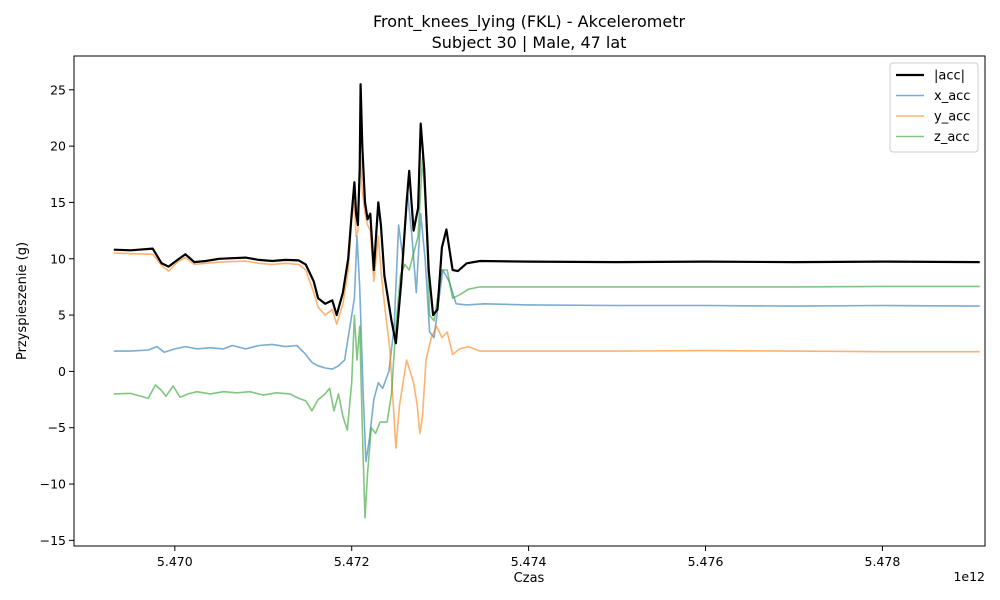 The width and height of the screenshot is (1000, 600). I want to click on x-tick-label: 5.474, so click(529, 561).